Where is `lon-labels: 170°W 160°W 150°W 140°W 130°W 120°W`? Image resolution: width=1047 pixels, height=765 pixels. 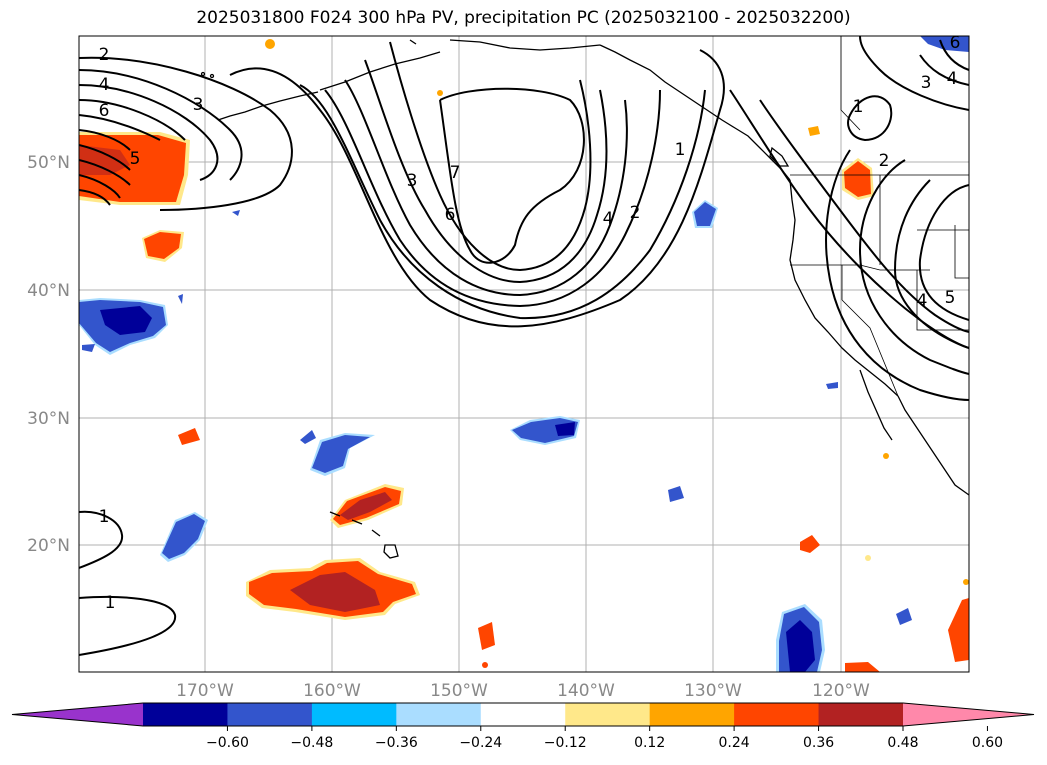
lon-labels: 170°W 160°W 150°W 140°W 130°W 120°W is located at coordinates (523, 691).